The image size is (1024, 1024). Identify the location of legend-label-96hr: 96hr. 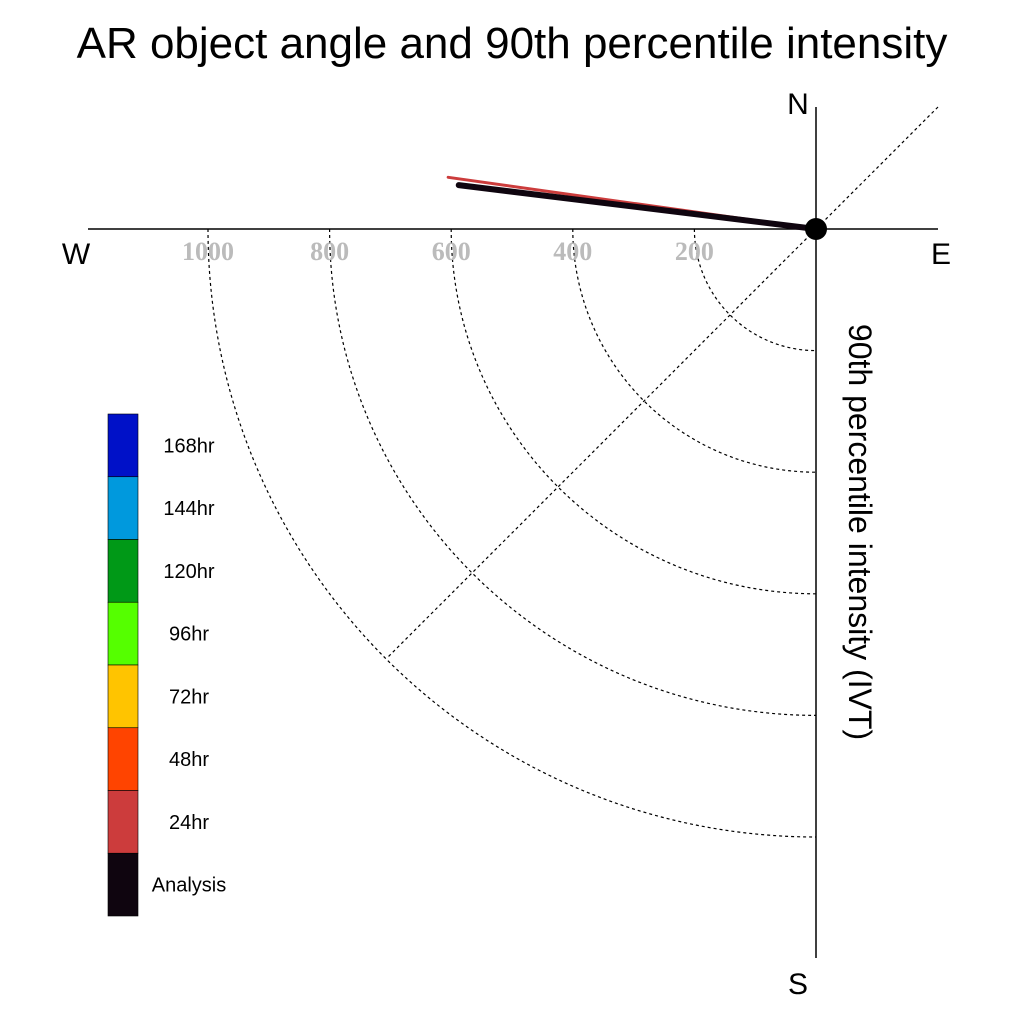
(189, 635).